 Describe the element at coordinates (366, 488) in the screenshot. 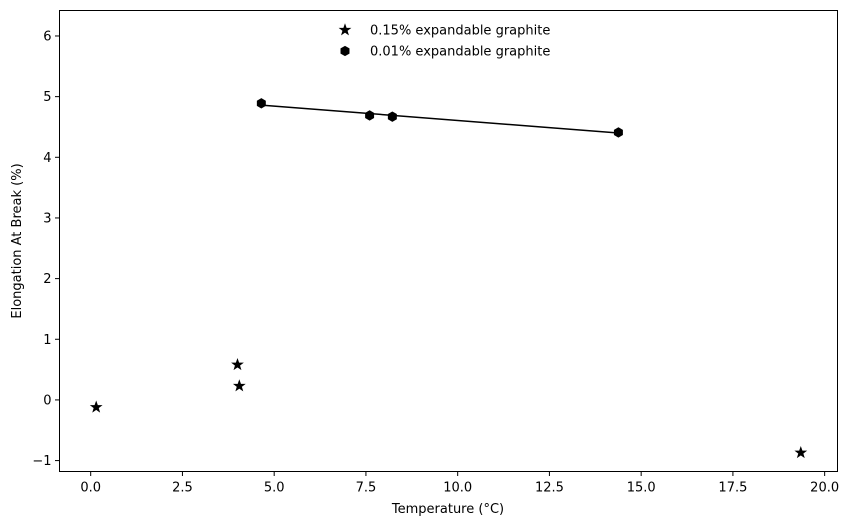

I see `x-tick-label: 7.5` at that location.